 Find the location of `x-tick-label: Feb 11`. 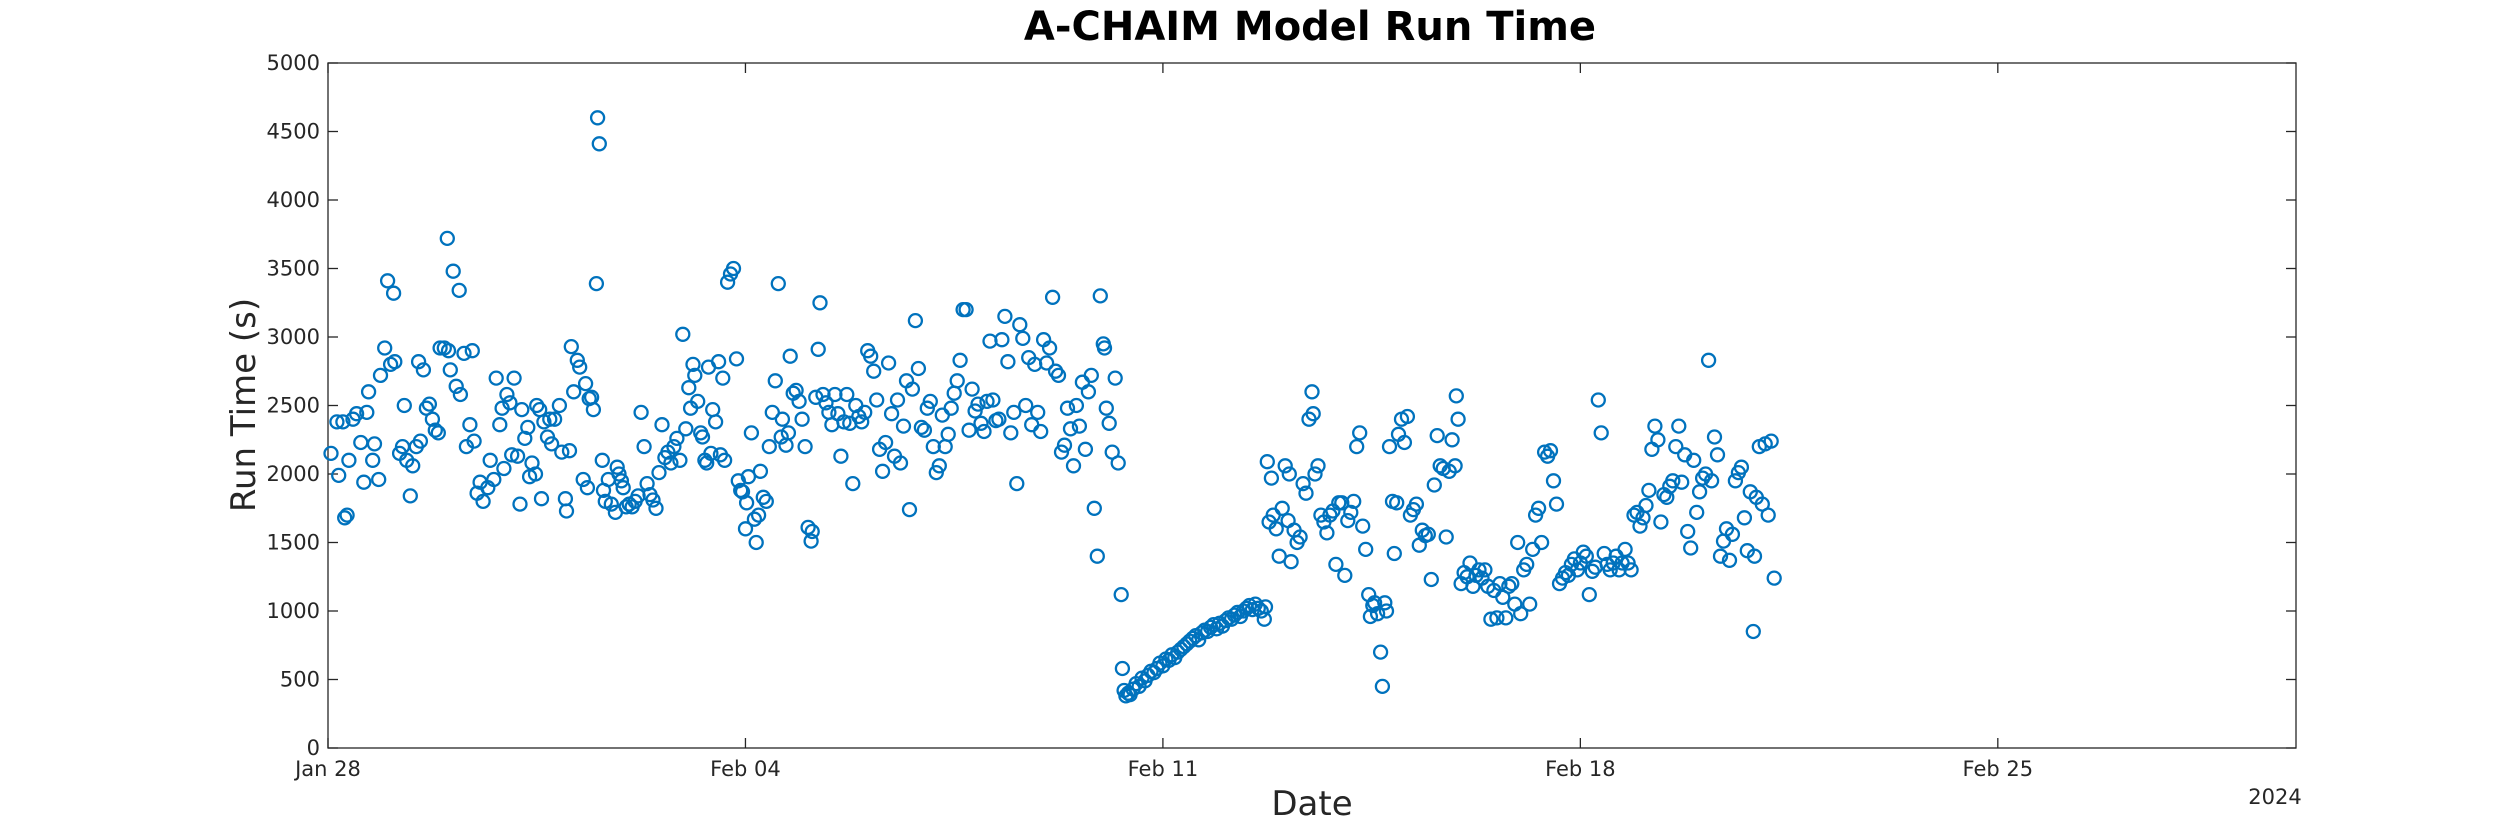

x-tick-label: Feb 11 is located at coordinates (1163, 769).